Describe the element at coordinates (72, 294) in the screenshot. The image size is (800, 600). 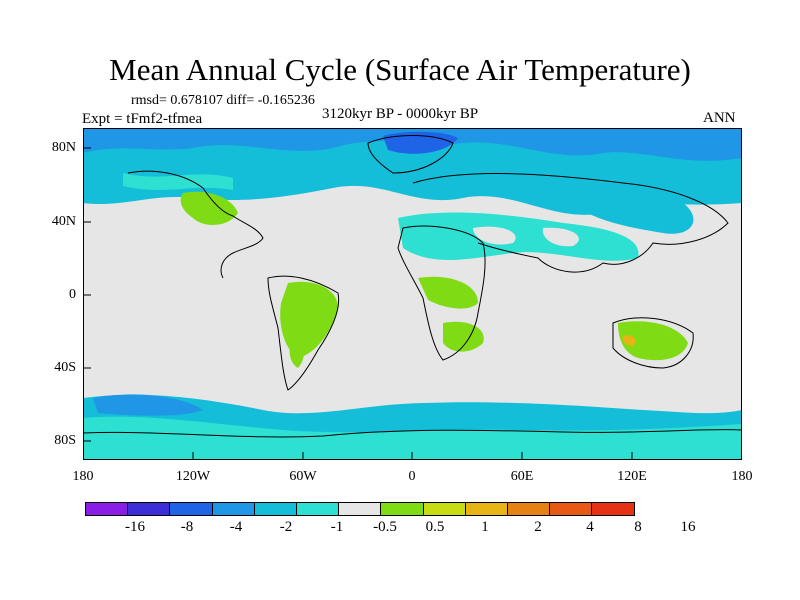
I see `lat-tick-label: 0` at that location.